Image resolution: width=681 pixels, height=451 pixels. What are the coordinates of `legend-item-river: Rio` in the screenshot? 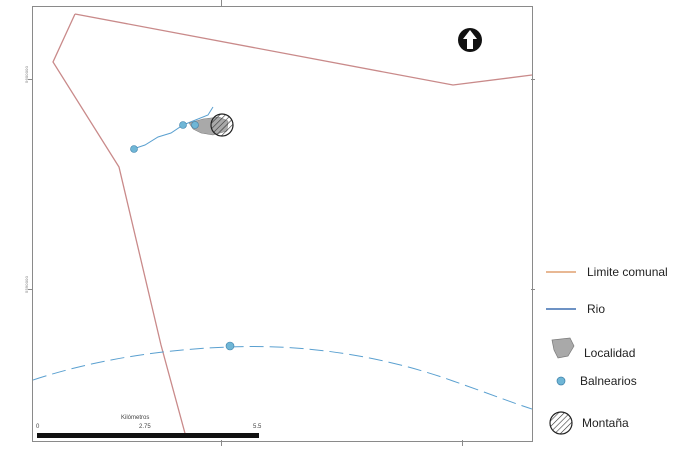 It's located at (574, 309).